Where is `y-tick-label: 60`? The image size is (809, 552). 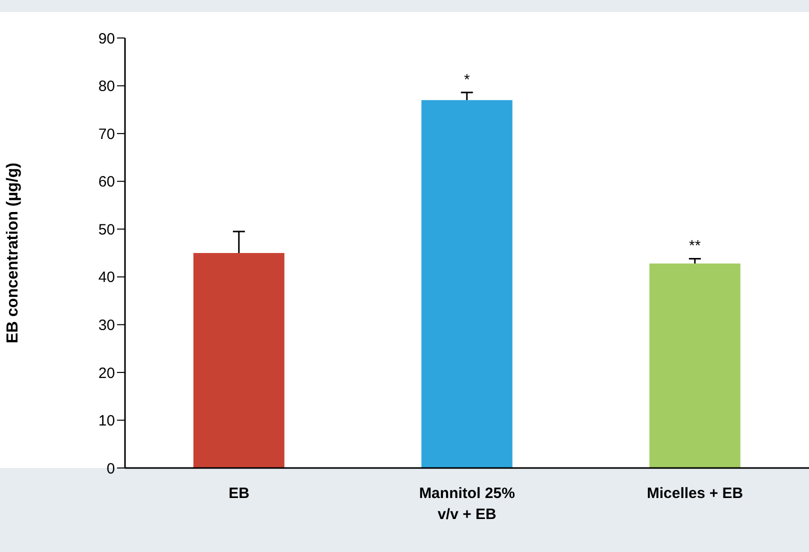 y-tick-label: 60 is located at coordinates (106, 182).